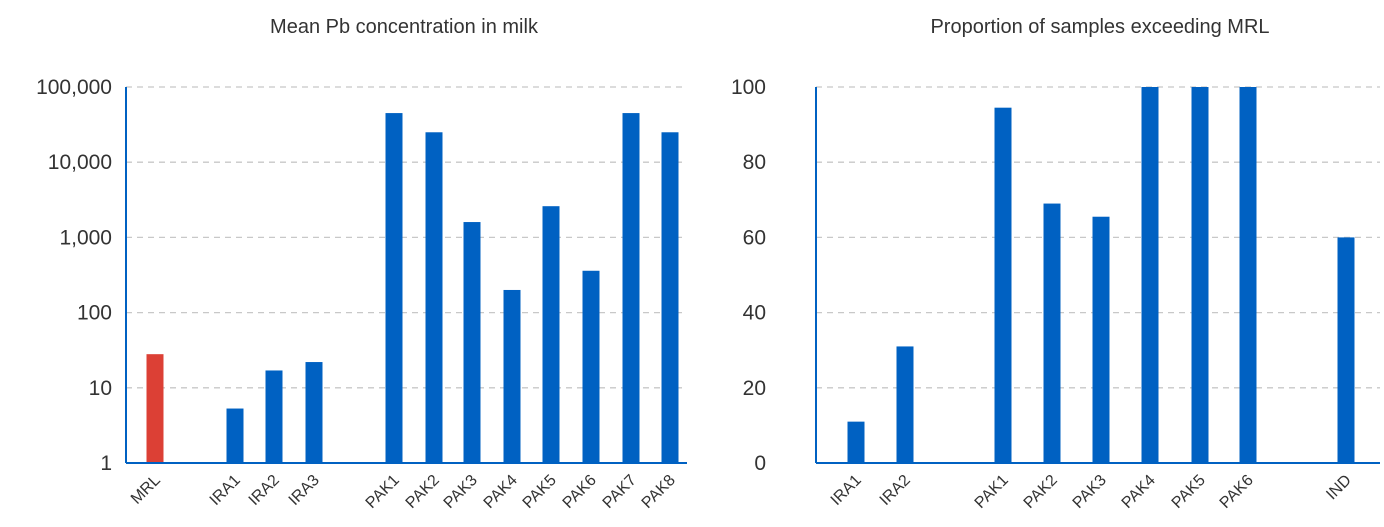 Image resolution: width=1384 pixels, height=527 pixels. Describe the element at coordinates (754, 237) in the screenshot. I see `y-tick-label: 60` at that location.